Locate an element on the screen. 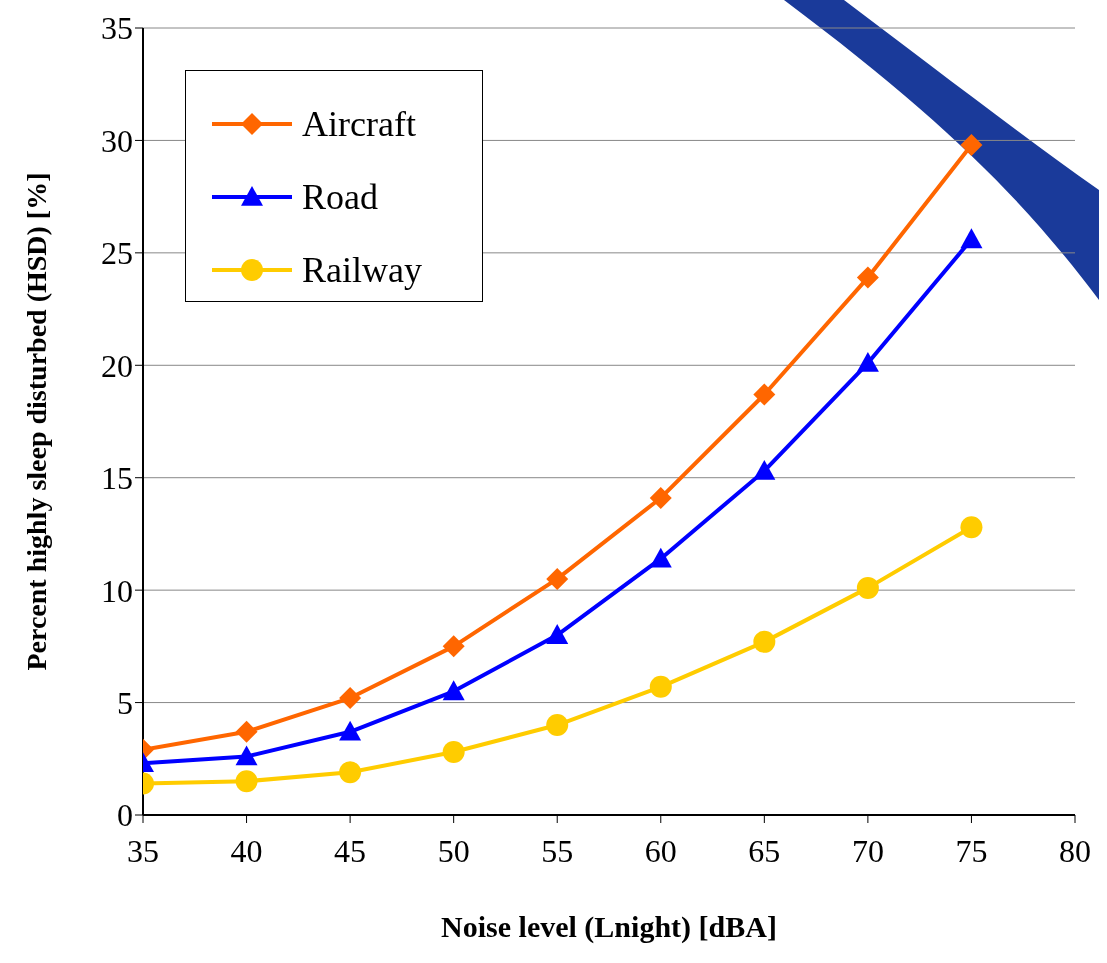 The height and width of the screenshot is (963, 1107). legend-label: Railway is located at coordinates (362, 269).